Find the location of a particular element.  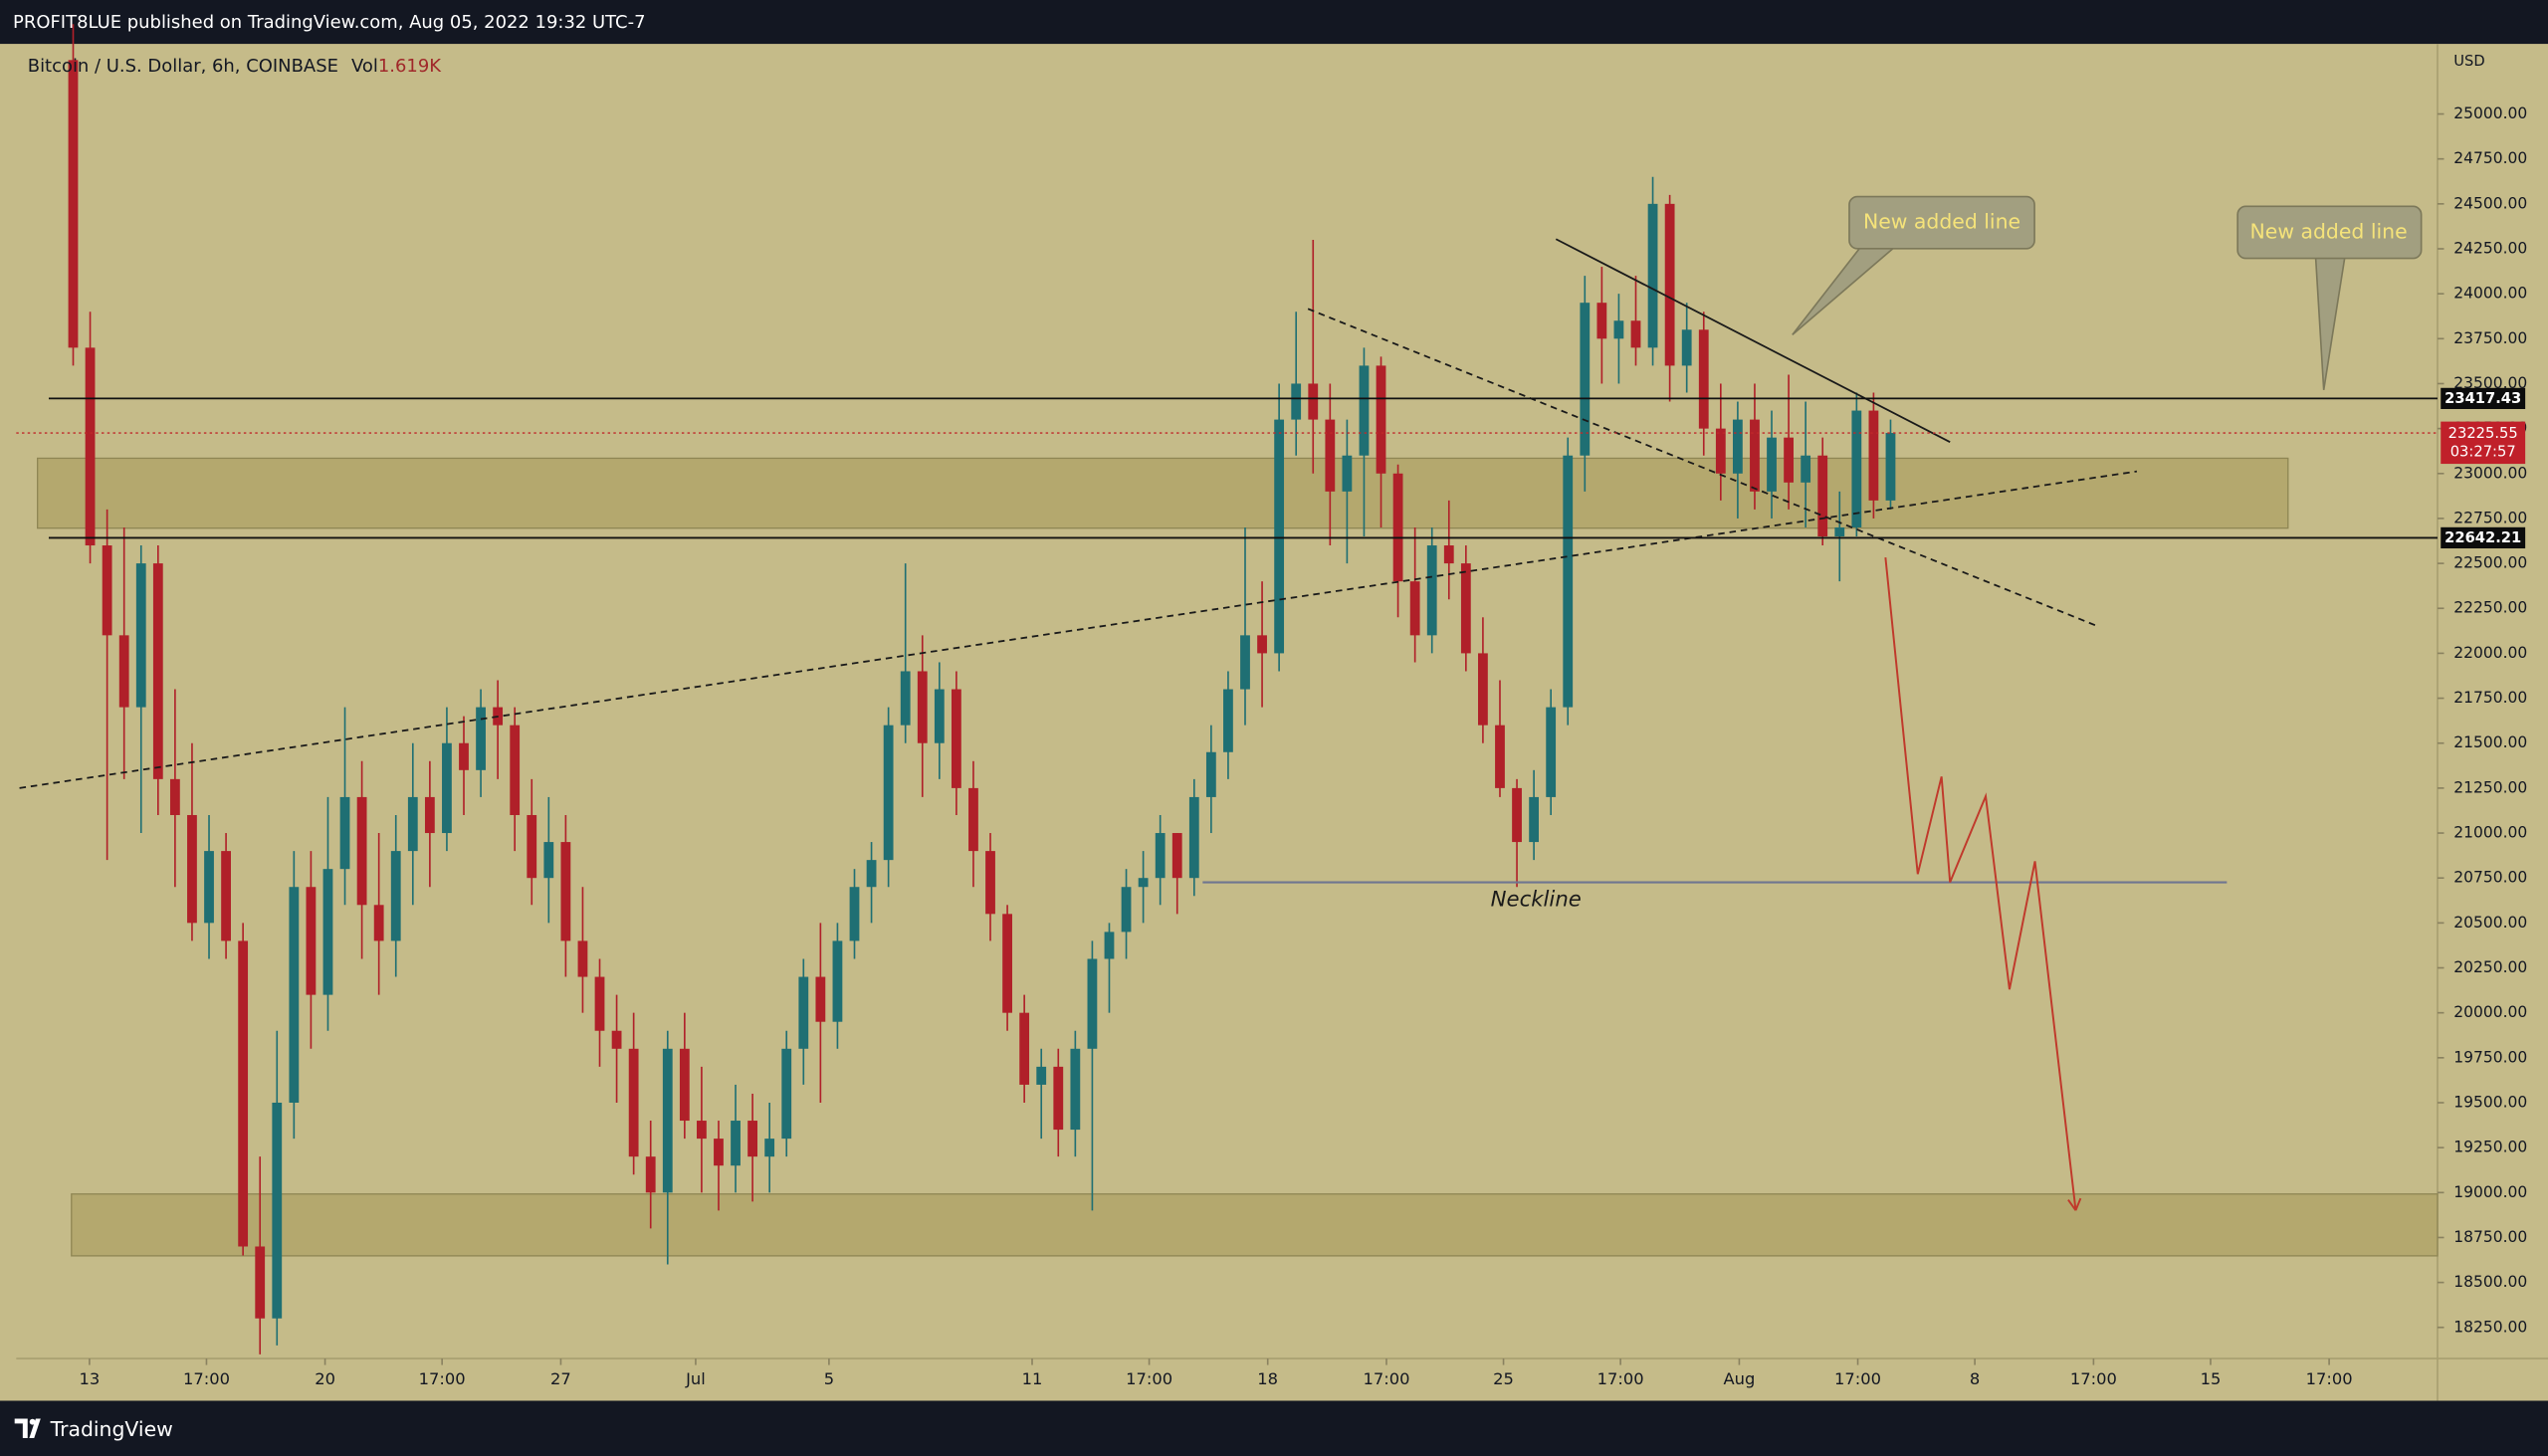

volume-value: 1.619K is located at coordinates (410, 66).